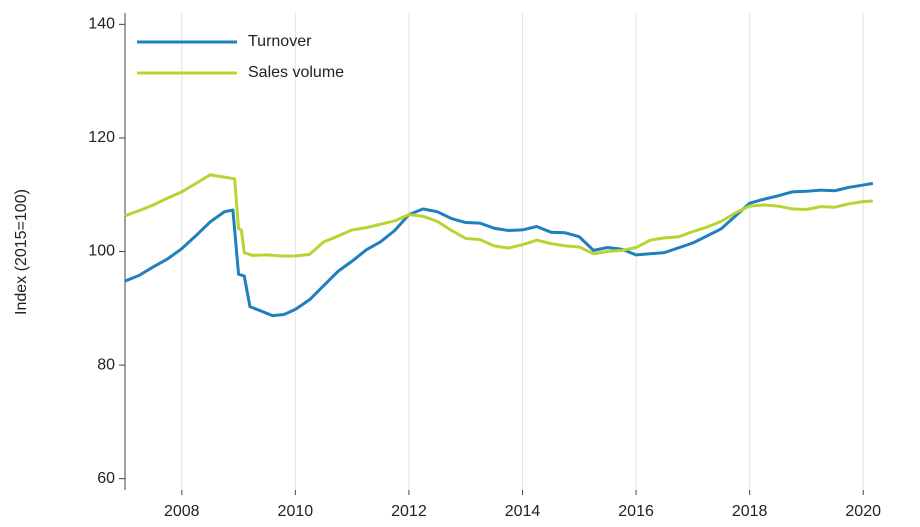 The height and width of the screenshot is (527, 920). I want to click on x-tick-label: 2014, so click(523, 511).